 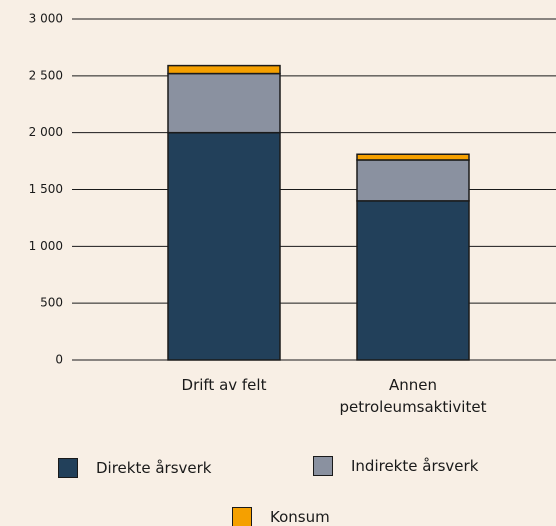 What do you see at coordinates (46, 19) in the screenshot?
I see `y-tick-label: 3 000` at bounding box center [46, 19].